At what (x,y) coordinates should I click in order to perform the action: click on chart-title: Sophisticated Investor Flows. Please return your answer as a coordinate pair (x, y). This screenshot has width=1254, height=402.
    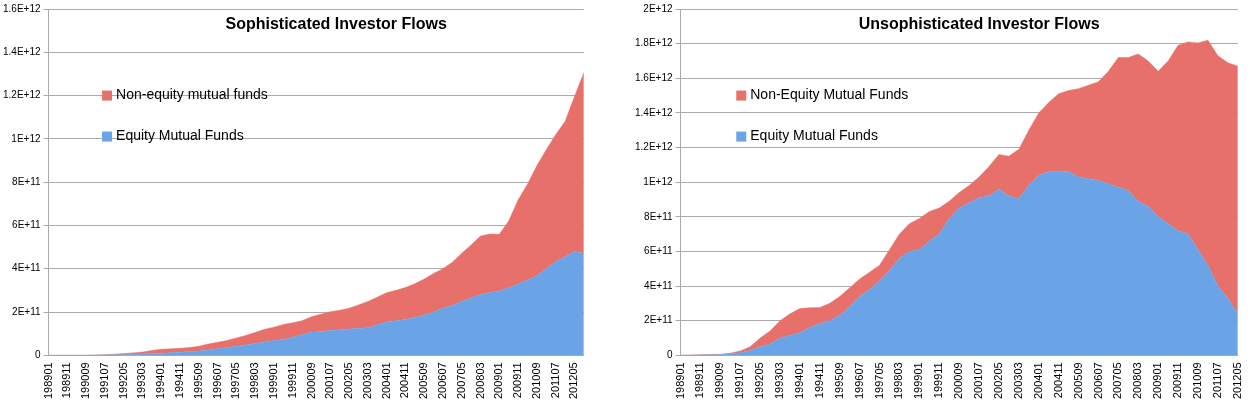
    Looking at the image, I should click on (336, 24).